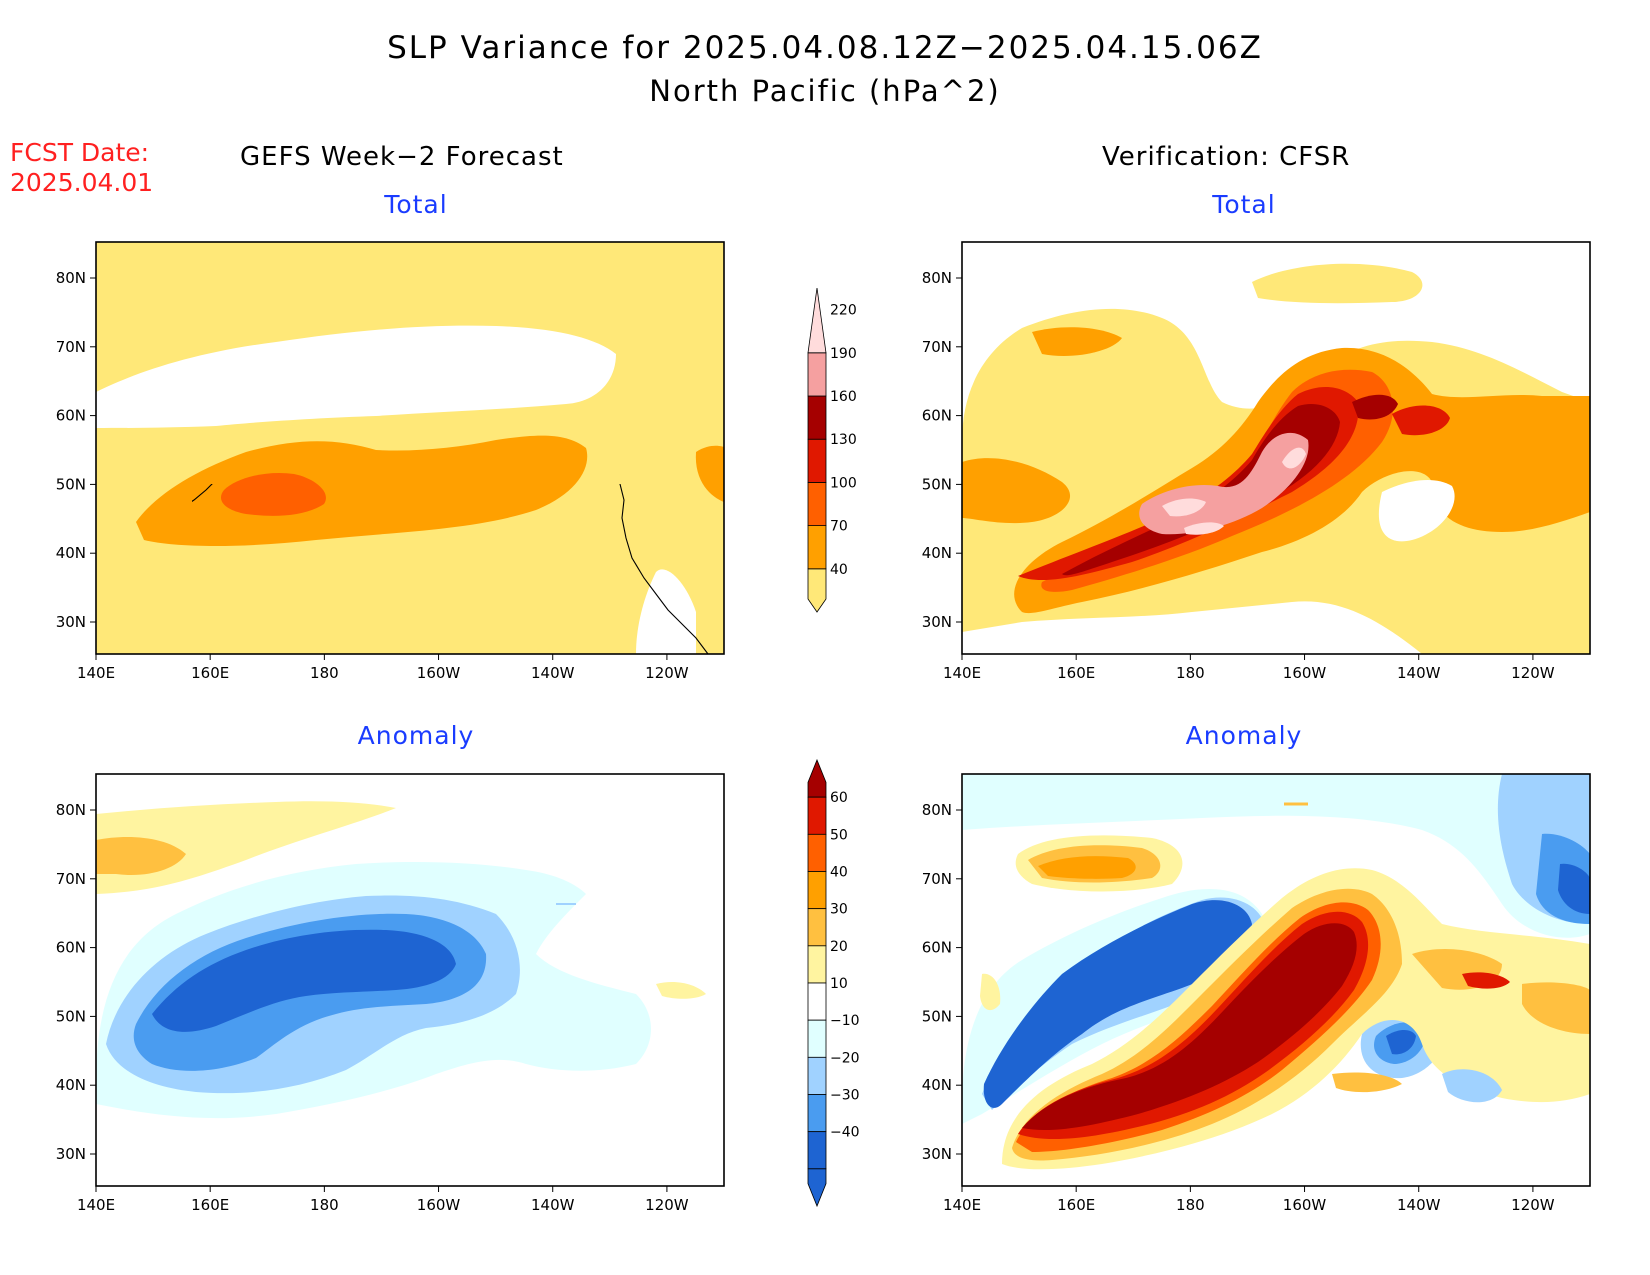 The width and height of the screenshot is (1650, 1275). Describe the element at coordinates (210, 1205) in the screenshot. I see `fc-anom-lon-tick-label: 160E` at that location.